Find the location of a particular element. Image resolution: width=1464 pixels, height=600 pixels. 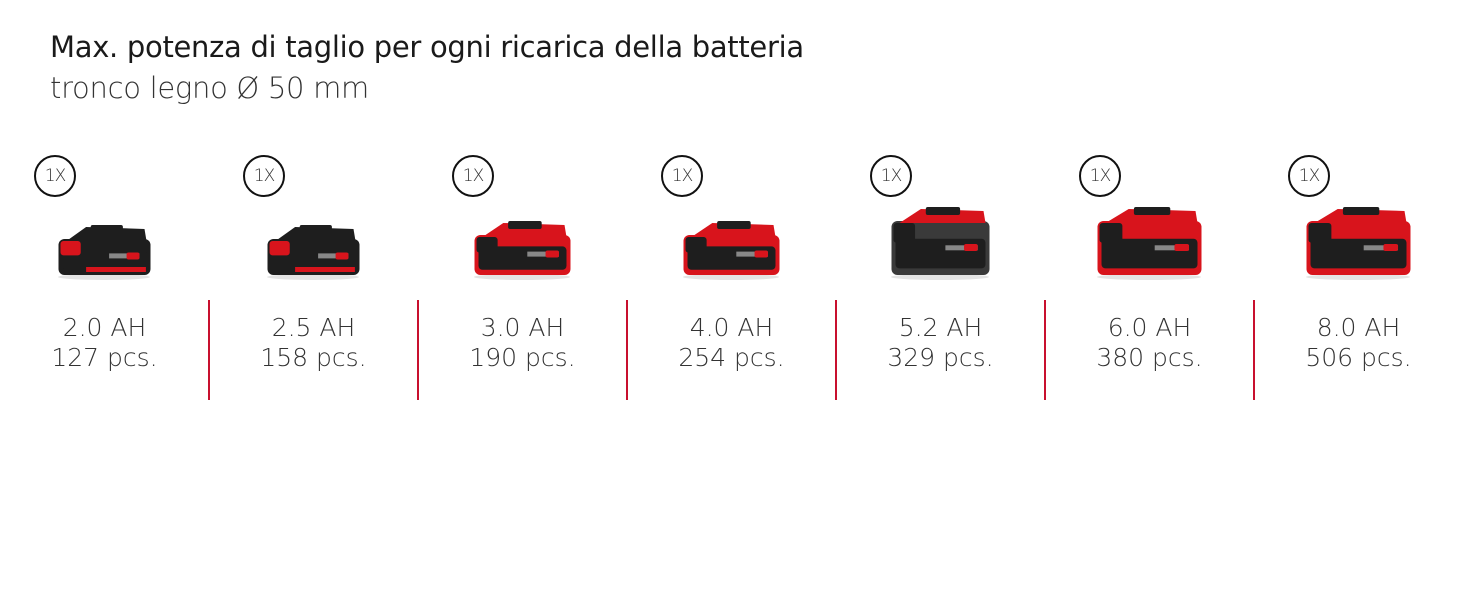

cut-count: 506 pcs. is located at coordinates (1358, 357).